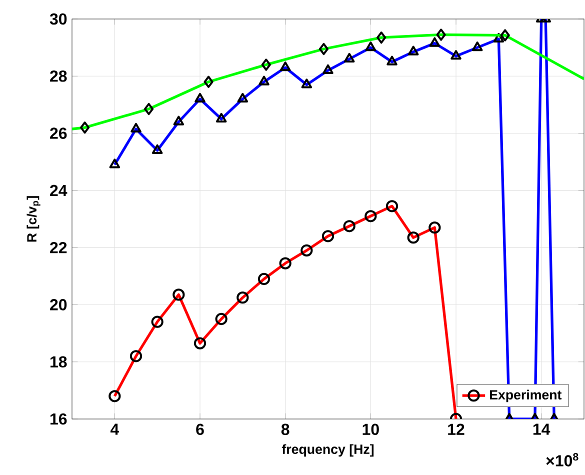 The height and width of the screenshot is (475, 585). I want to click on y-tick-label: 16, so click(58, 419).